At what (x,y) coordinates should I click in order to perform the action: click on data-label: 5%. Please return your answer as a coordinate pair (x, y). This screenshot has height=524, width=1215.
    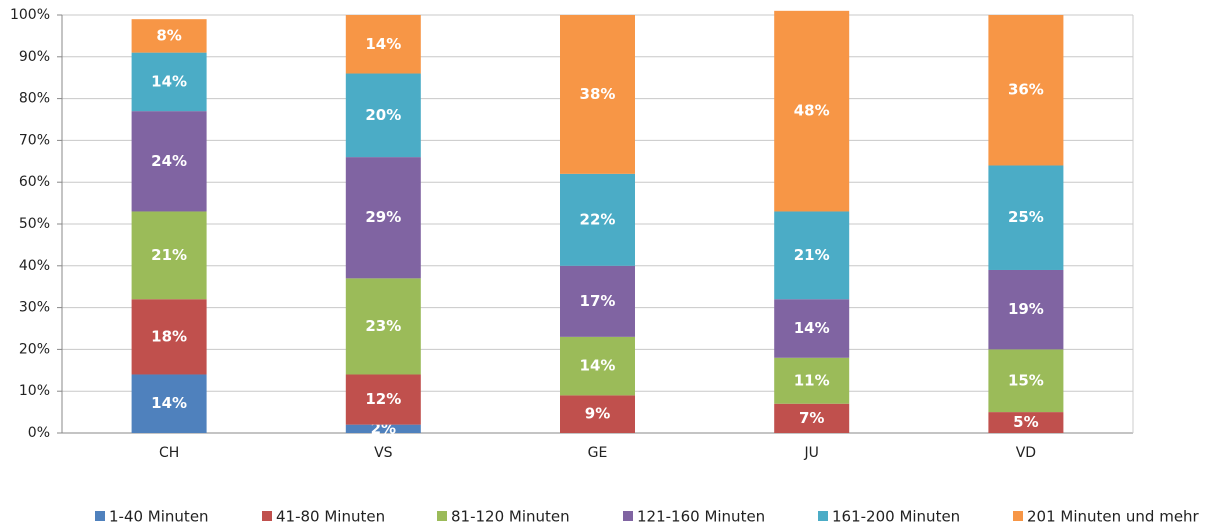
    Looking at the image, I should click on (1025, 422).